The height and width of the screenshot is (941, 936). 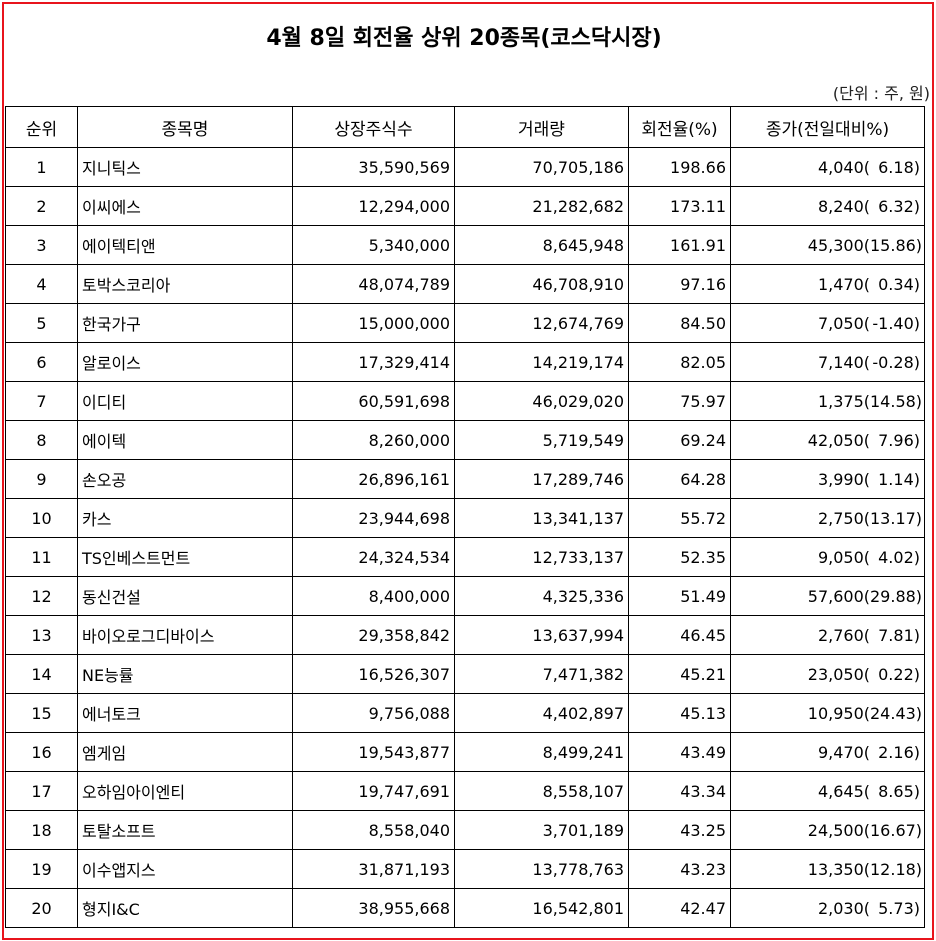 I want to click on volume-cell: 3,701,189, so click(x=541, y=830).